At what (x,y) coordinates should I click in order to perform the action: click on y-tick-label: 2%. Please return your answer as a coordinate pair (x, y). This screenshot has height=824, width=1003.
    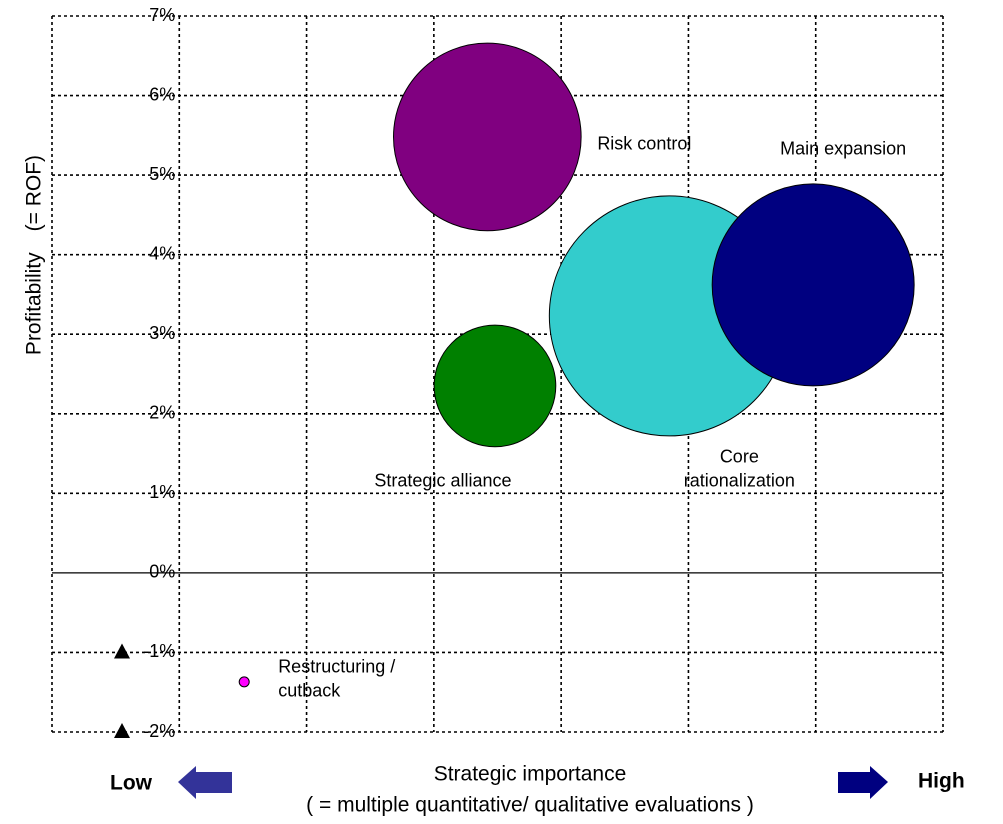
    Looking at the image, I should click on (162, 413).